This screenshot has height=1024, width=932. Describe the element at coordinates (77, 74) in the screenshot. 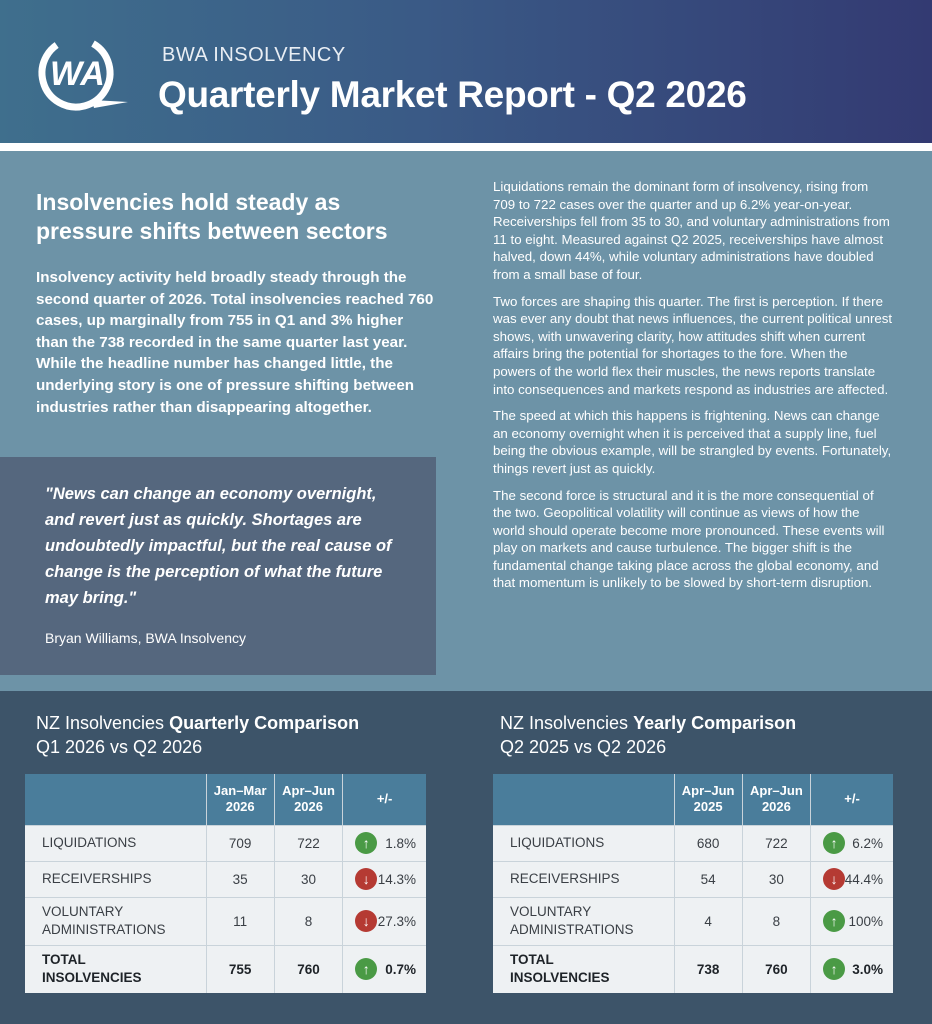

I see `svg-text: WA` at that location.